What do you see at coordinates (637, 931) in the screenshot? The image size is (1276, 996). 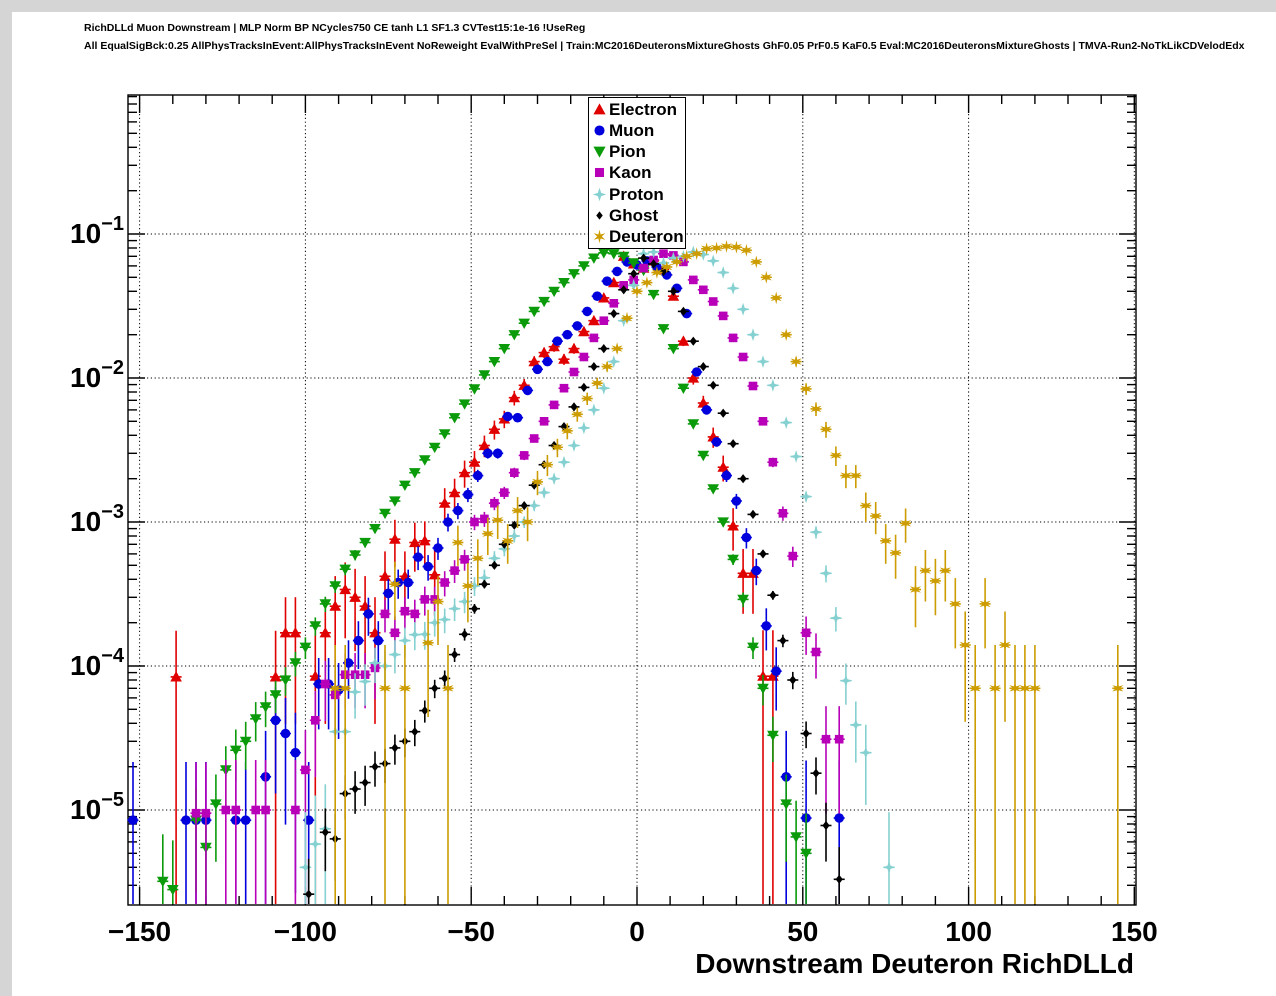 I see `svg-text: 0` at bounding box center [637, 931].